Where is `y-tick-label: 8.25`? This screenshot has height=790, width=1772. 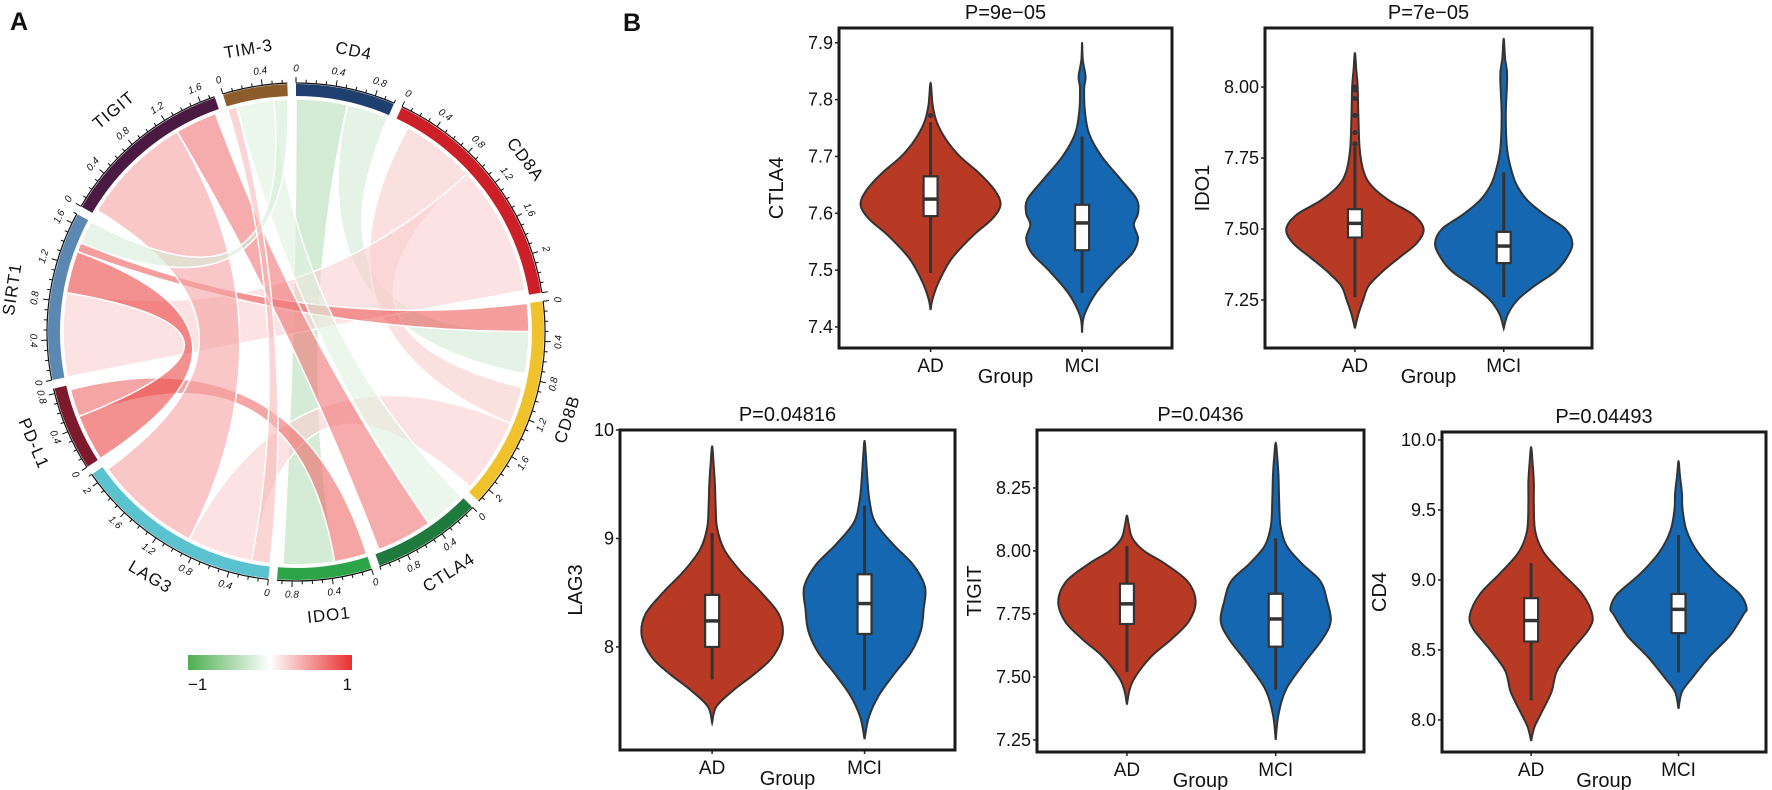 y-tick-label: 8.25 is located at coordinates (1013, 488).